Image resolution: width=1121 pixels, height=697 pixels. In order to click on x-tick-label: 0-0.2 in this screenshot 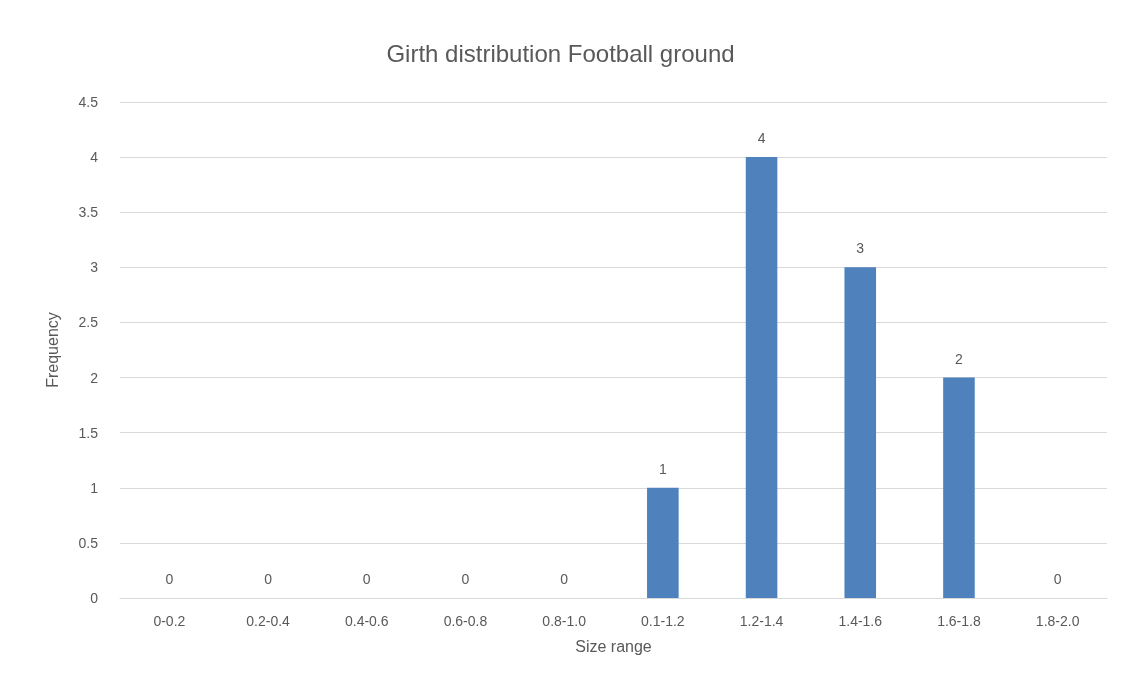, I will do `click(169, 621)`.